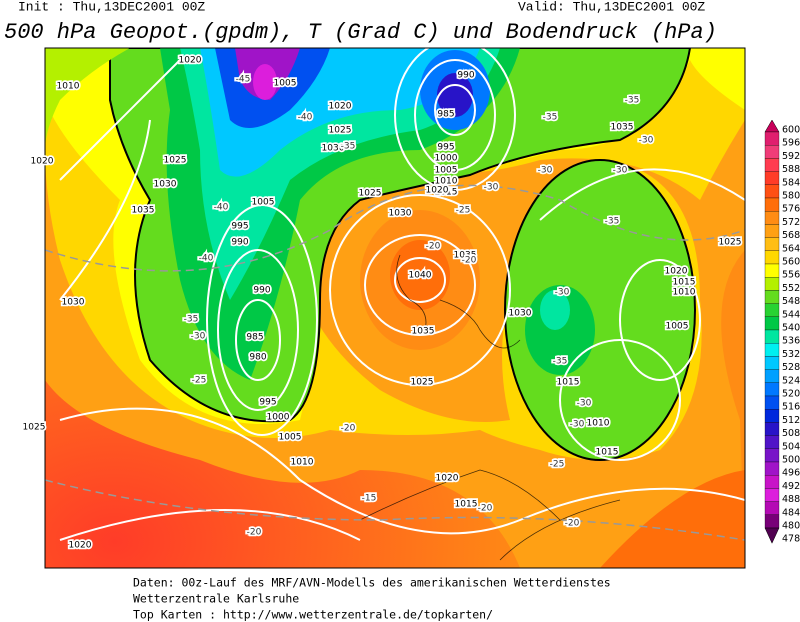 The width and height of the screenshot is (800, 622). What do you see at coordinates (791, 169) in the screenshot?
I see `colorbar-label: 588` at bounding box center [791, 169].